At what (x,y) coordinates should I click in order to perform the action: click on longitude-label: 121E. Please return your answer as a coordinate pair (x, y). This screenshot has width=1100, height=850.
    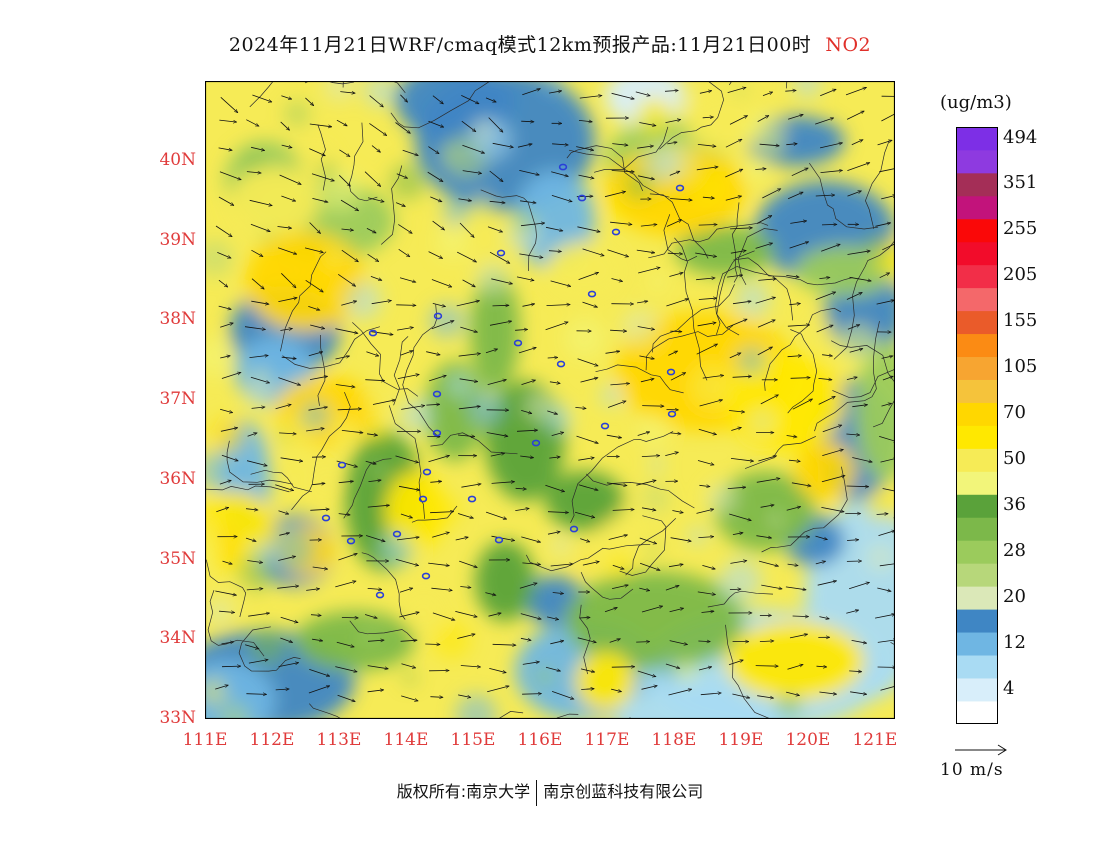
    Looking at the image, I should click on (875, 740).